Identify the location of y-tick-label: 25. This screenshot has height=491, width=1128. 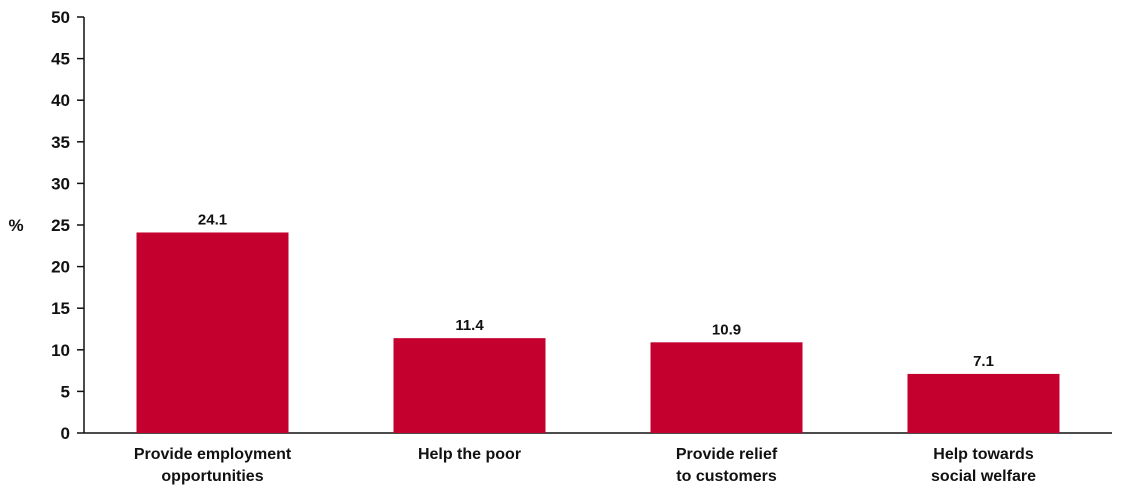
(60, 225).